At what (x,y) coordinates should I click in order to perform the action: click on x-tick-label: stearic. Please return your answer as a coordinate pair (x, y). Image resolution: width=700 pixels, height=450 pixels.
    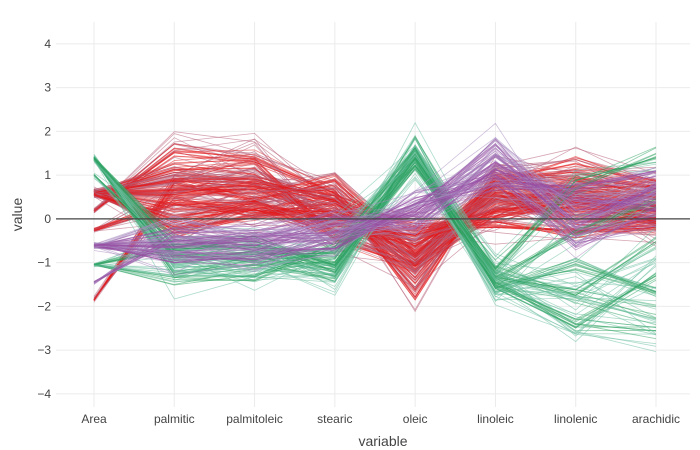
    Looking at the image, I should click on (334, 419).